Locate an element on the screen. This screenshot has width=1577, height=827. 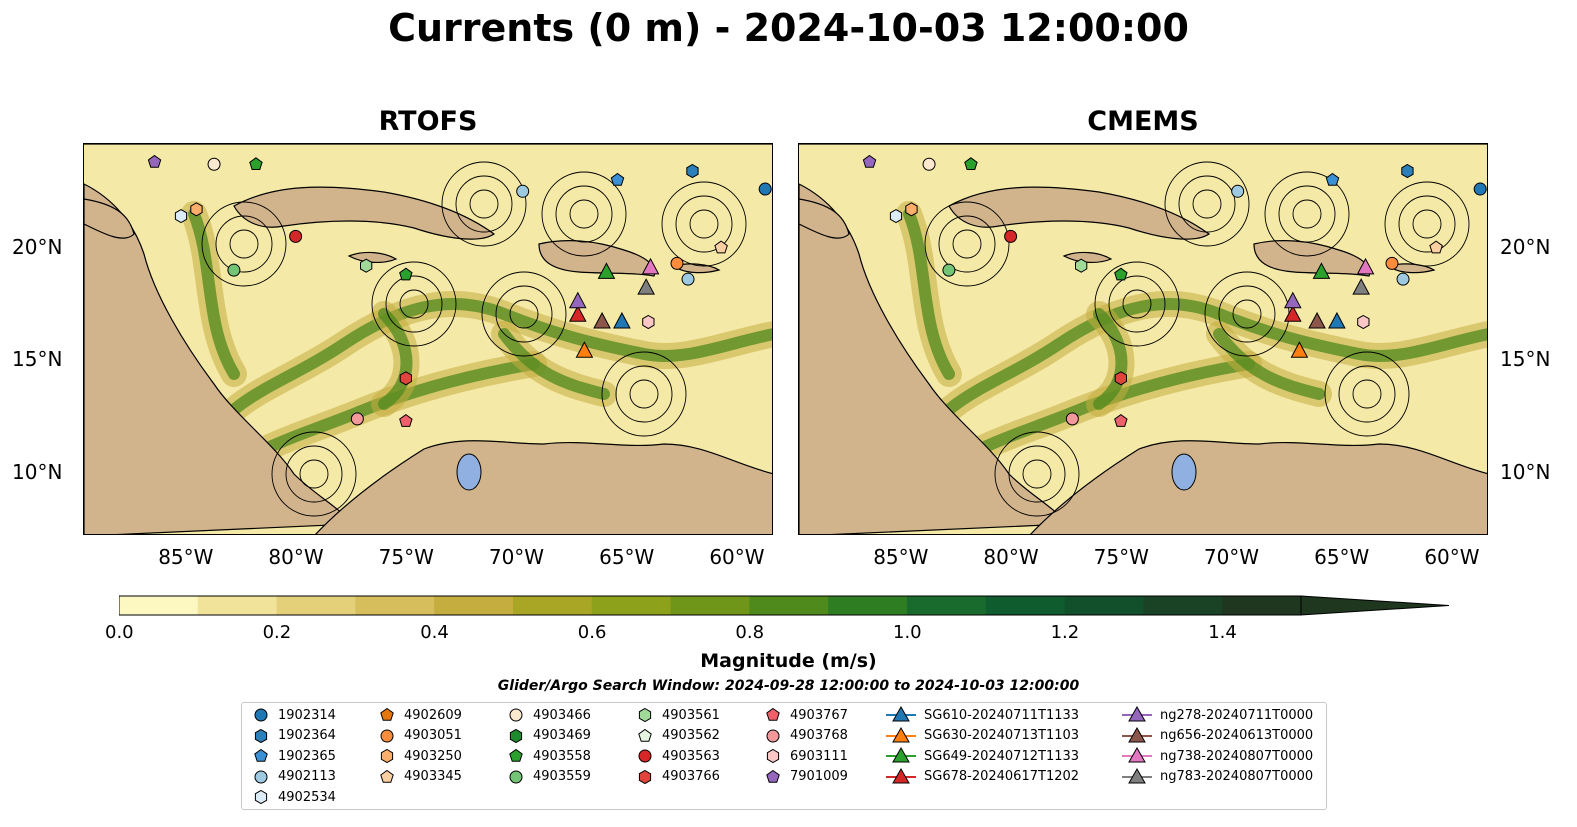
current-core is located at coordinates (395, 359).